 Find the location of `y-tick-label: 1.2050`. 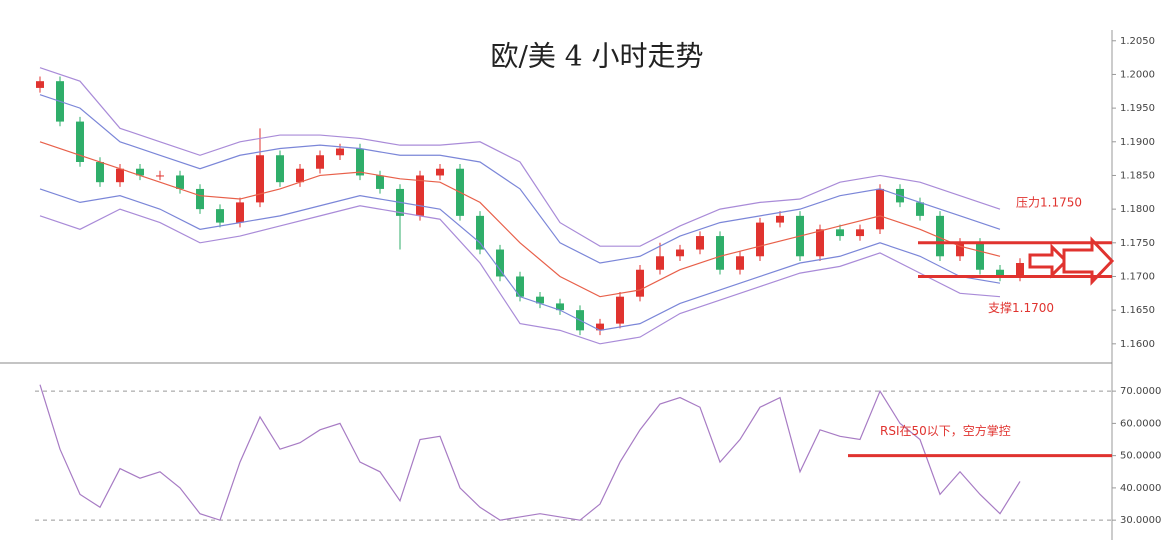

y-tick-label: 1.2050 is located at coordinates (1137, 41).